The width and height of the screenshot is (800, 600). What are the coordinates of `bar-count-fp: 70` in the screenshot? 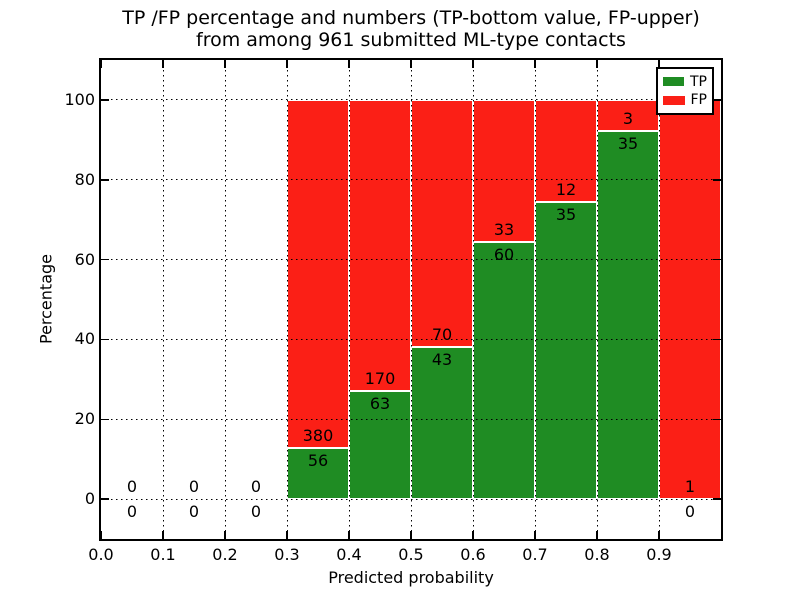 It's located at (442, 335).